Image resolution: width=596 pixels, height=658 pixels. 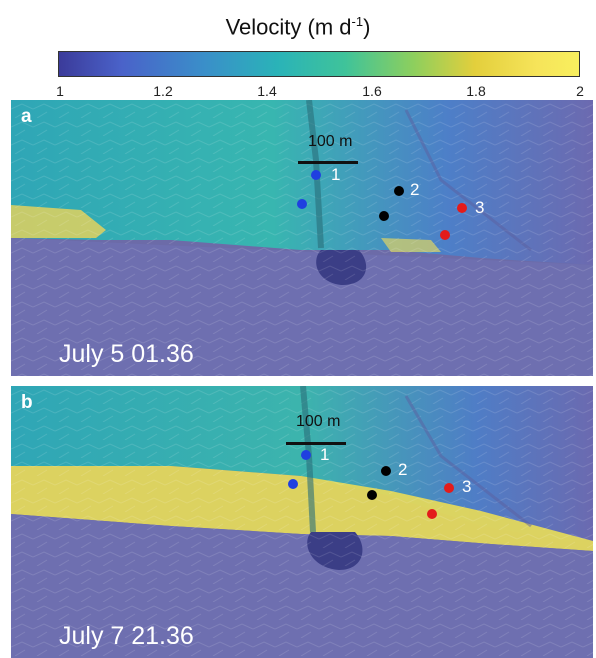 What do you see at coordinates (298, 27) in the screenshot?
I see `colorbar-title: Velocity (m d-1)` at bounding box center [298, 27].